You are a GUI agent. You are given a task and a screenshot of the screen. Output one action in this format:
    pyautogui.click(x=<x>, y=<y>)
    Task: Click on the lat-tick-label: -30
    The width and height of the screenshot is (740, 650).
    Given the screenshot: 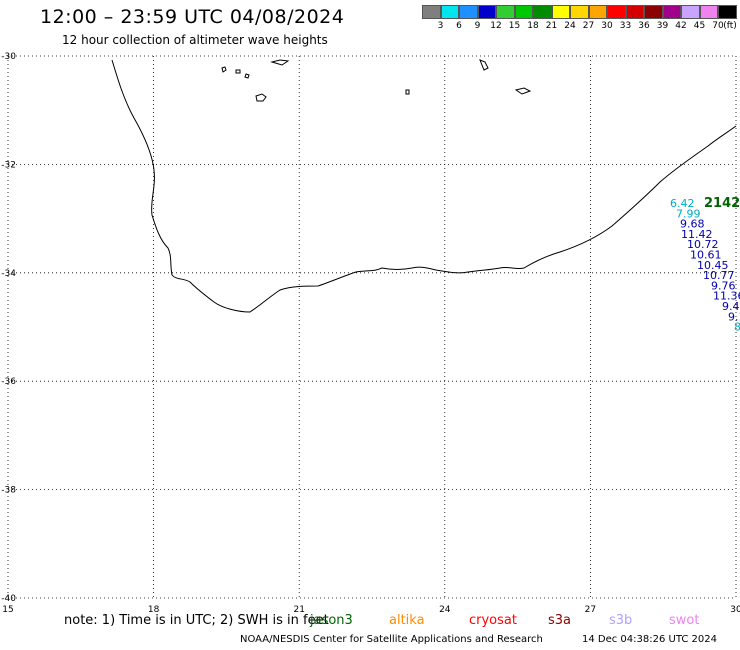 What is the action you would take?
    pyautogui.click(x=8, y=57)
    